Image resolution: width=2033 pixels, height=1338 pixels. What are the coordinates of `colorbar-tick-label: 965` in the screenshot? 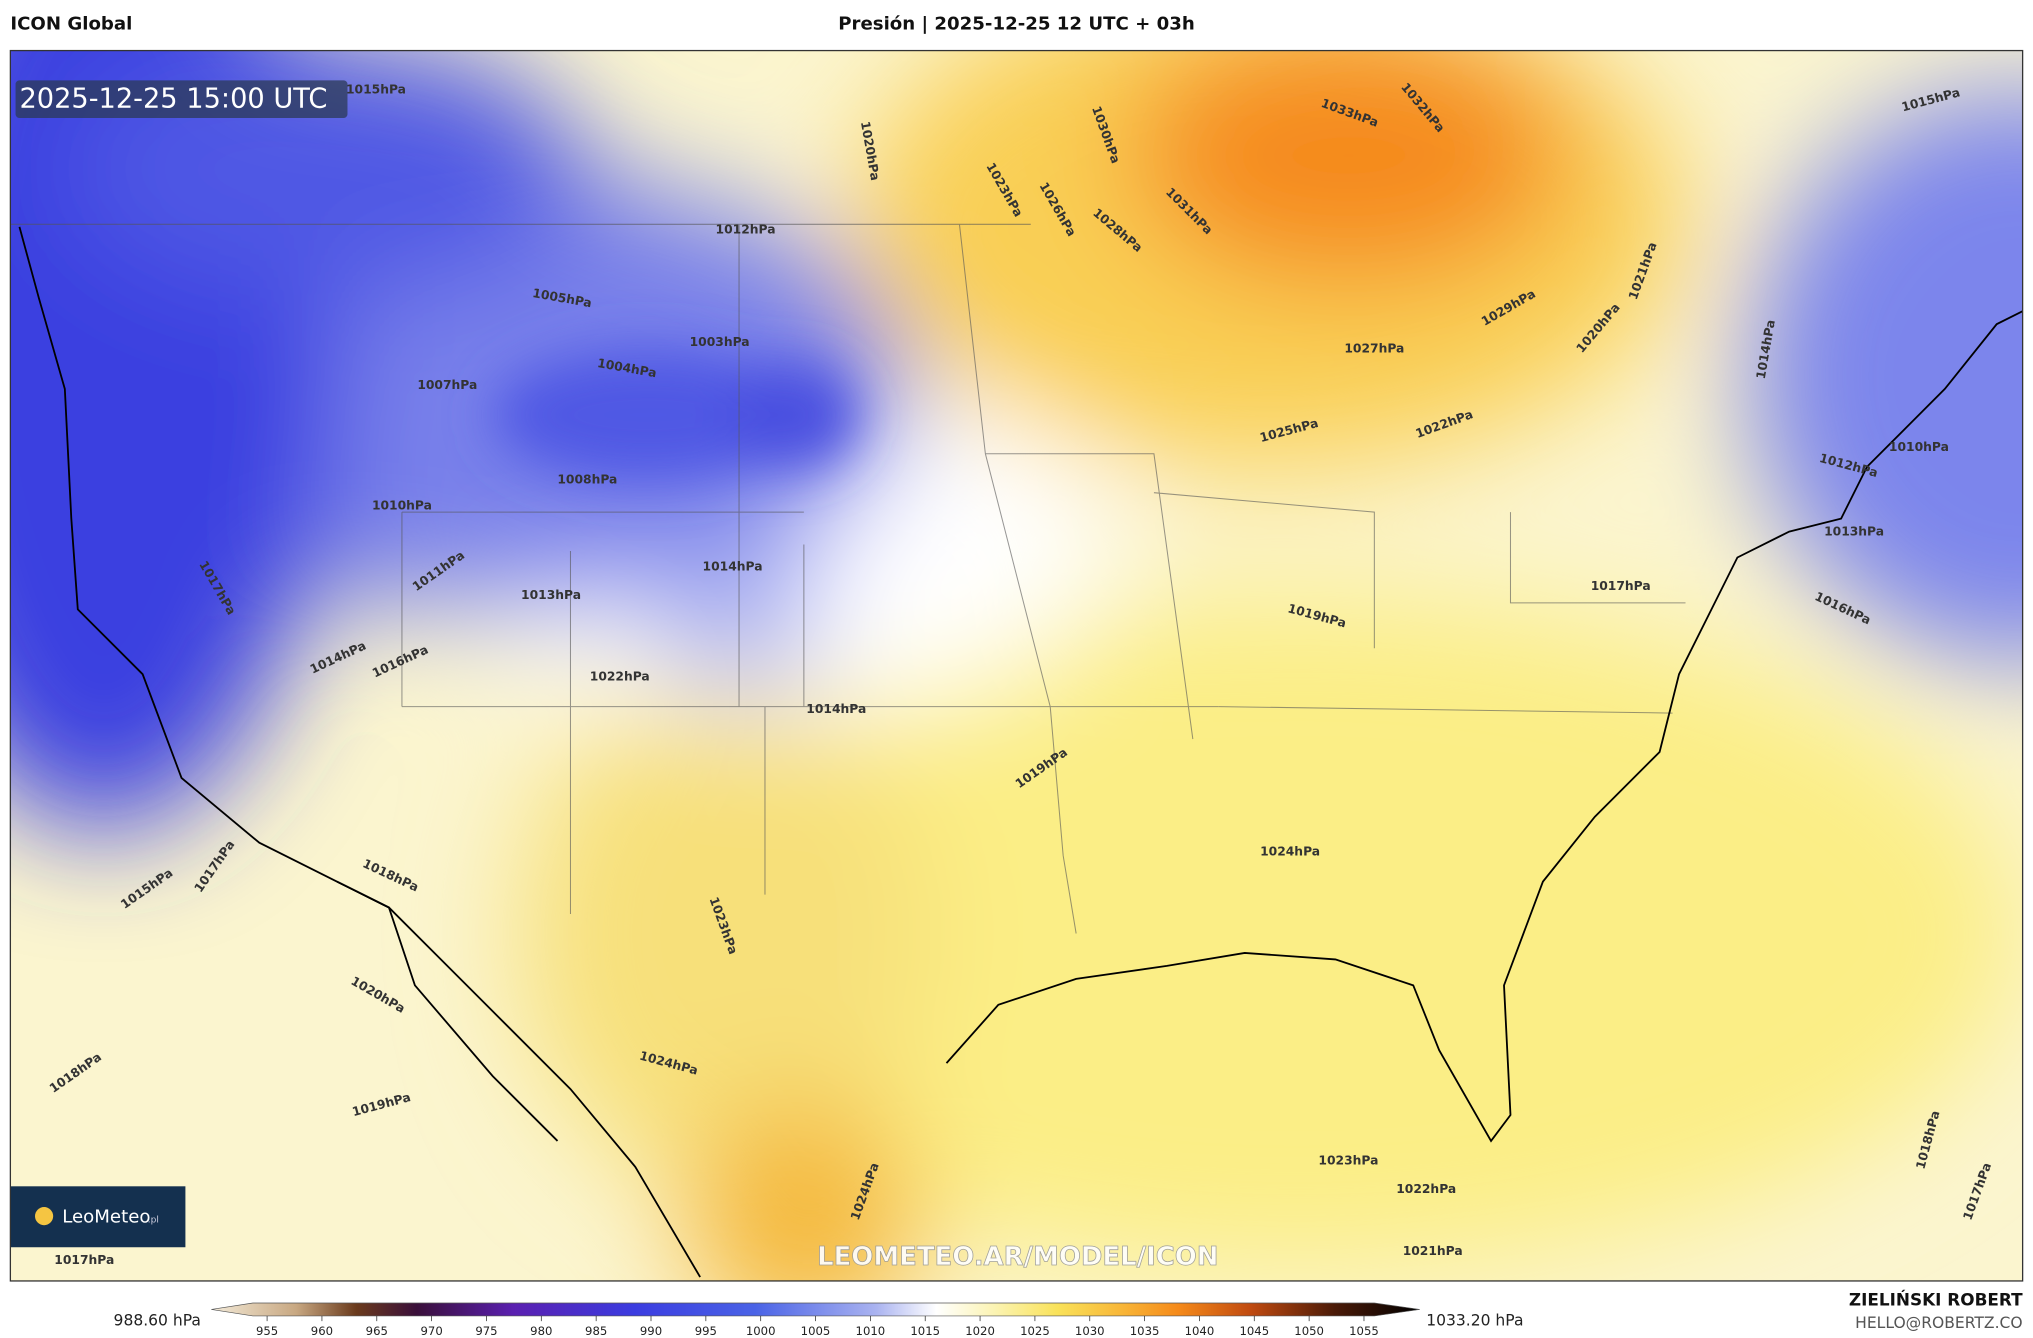 It's located at (377, 1331).